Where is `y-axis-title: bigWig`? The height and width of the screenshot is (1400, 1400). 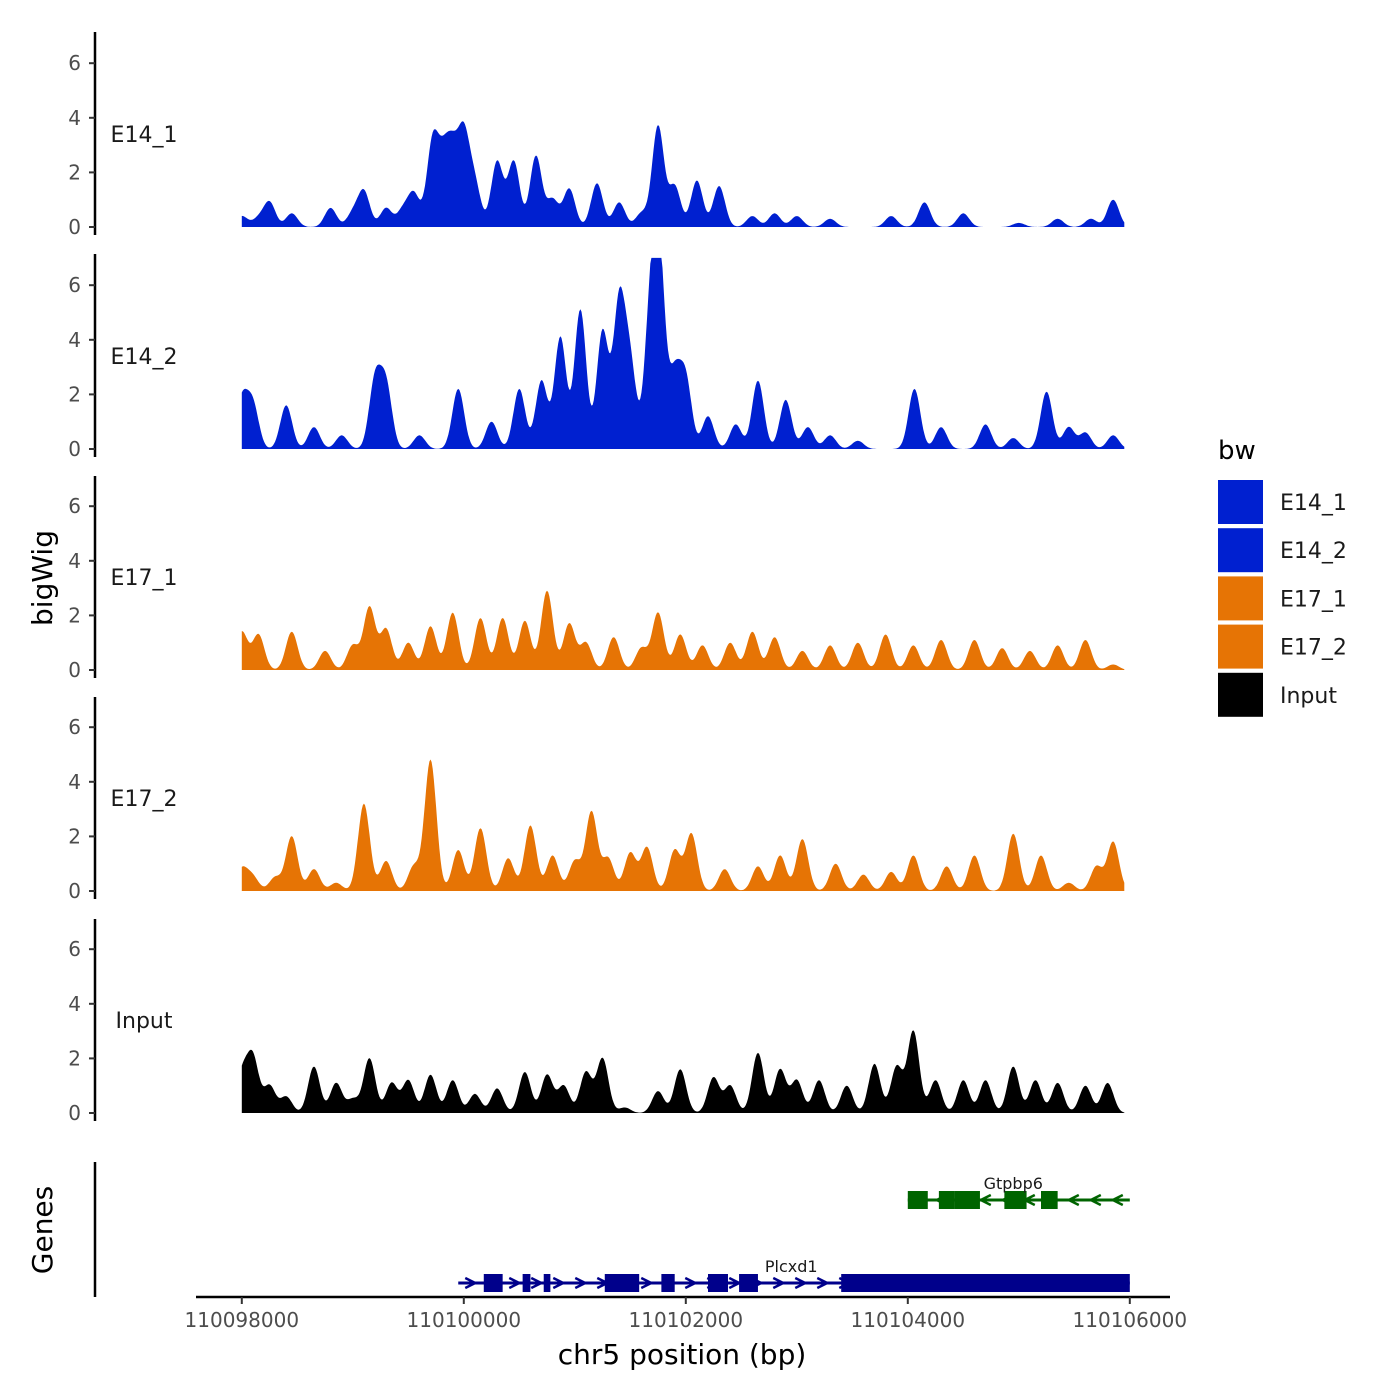
y-axis-title: bigWig is located at coordinates (42, 578).